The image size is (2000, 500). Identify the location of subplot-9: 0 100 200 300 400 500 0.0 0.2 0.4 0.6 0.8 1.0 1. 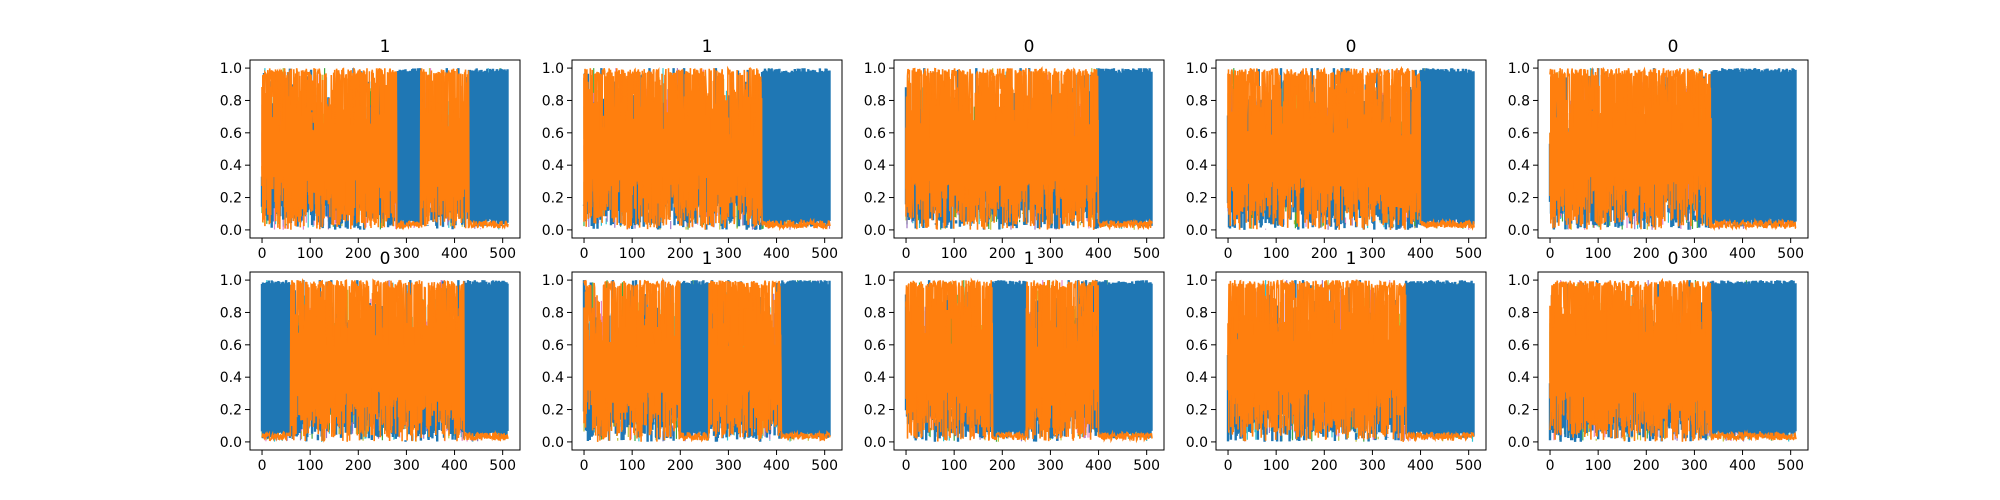
(1336, 361).